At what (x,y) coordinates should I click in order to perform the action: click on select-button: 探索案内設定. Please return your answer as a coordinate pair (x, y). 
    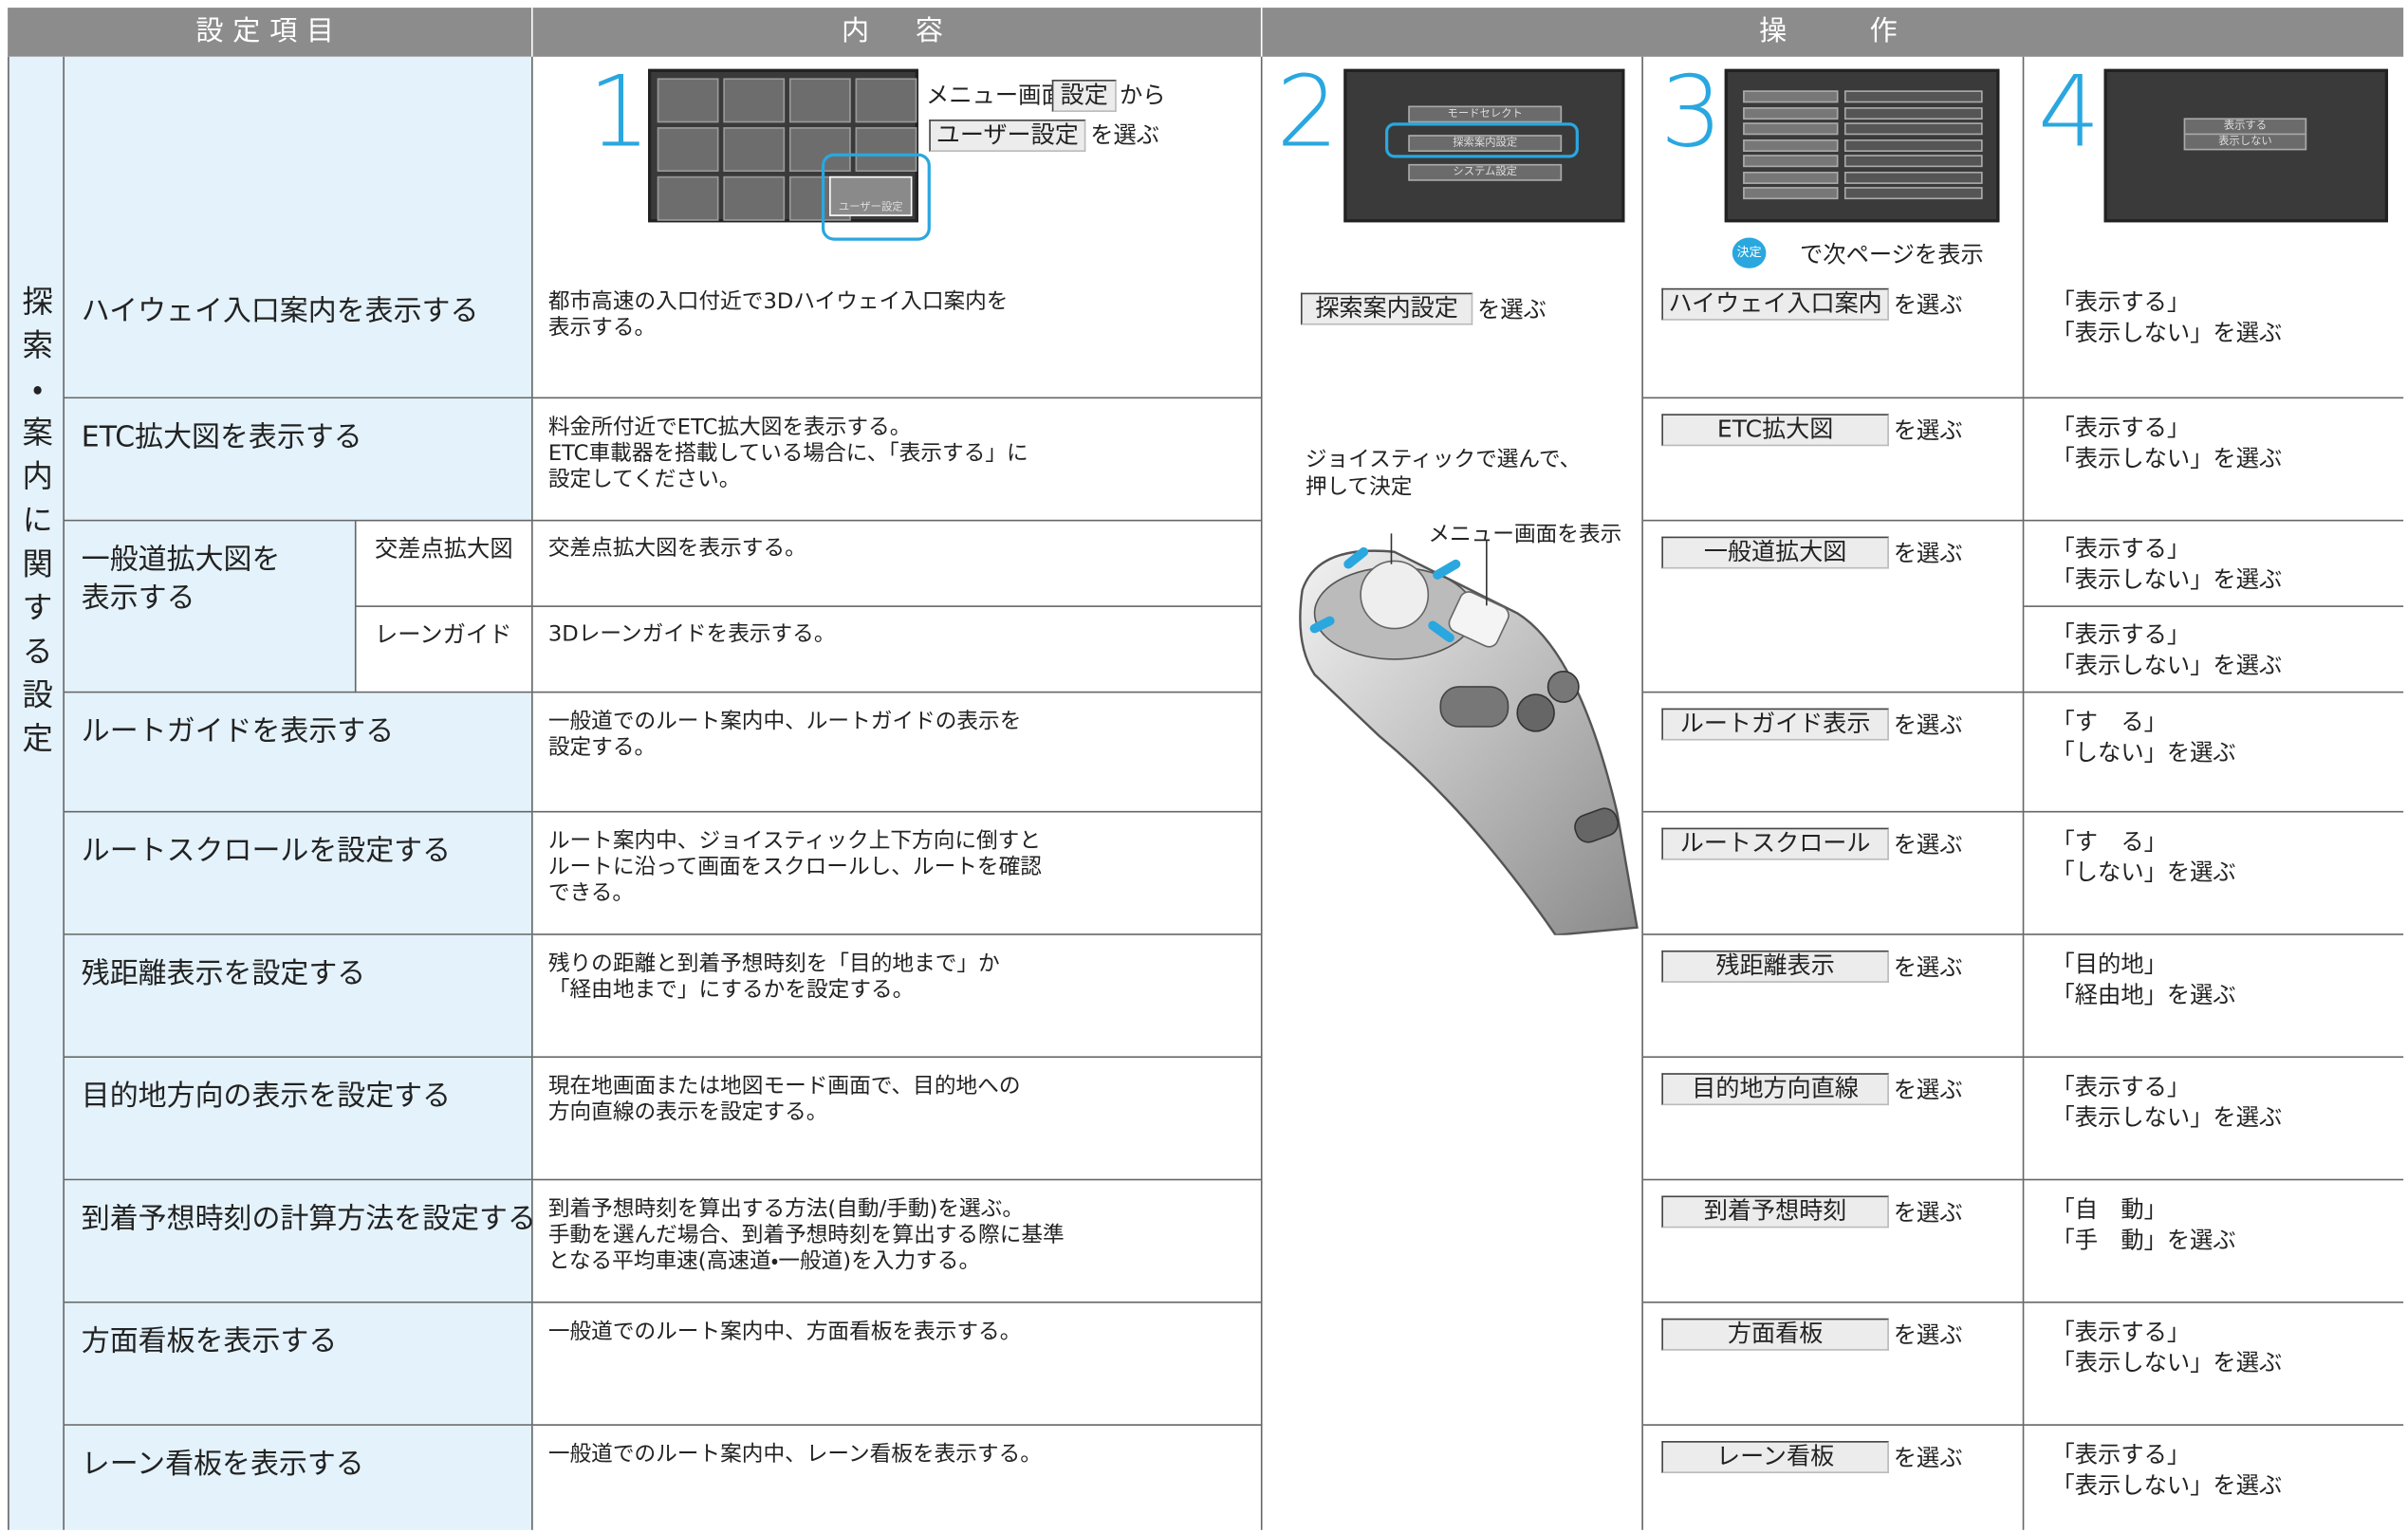
    Looking at the image, I should click on (1386, 308).